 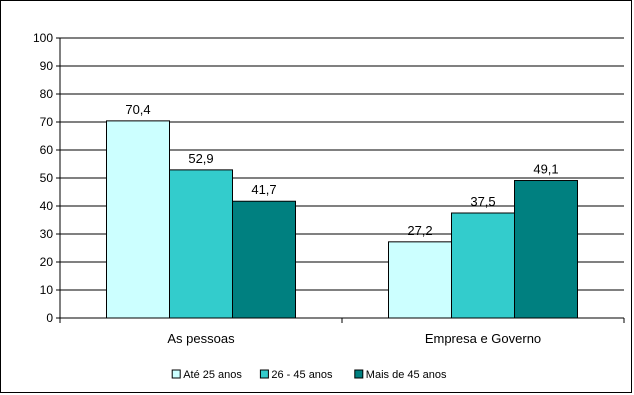 What do you see at coordinates (47, 122) in the screenshot?
I see `y-tick-label: 70` at bounding box center [47, 122].